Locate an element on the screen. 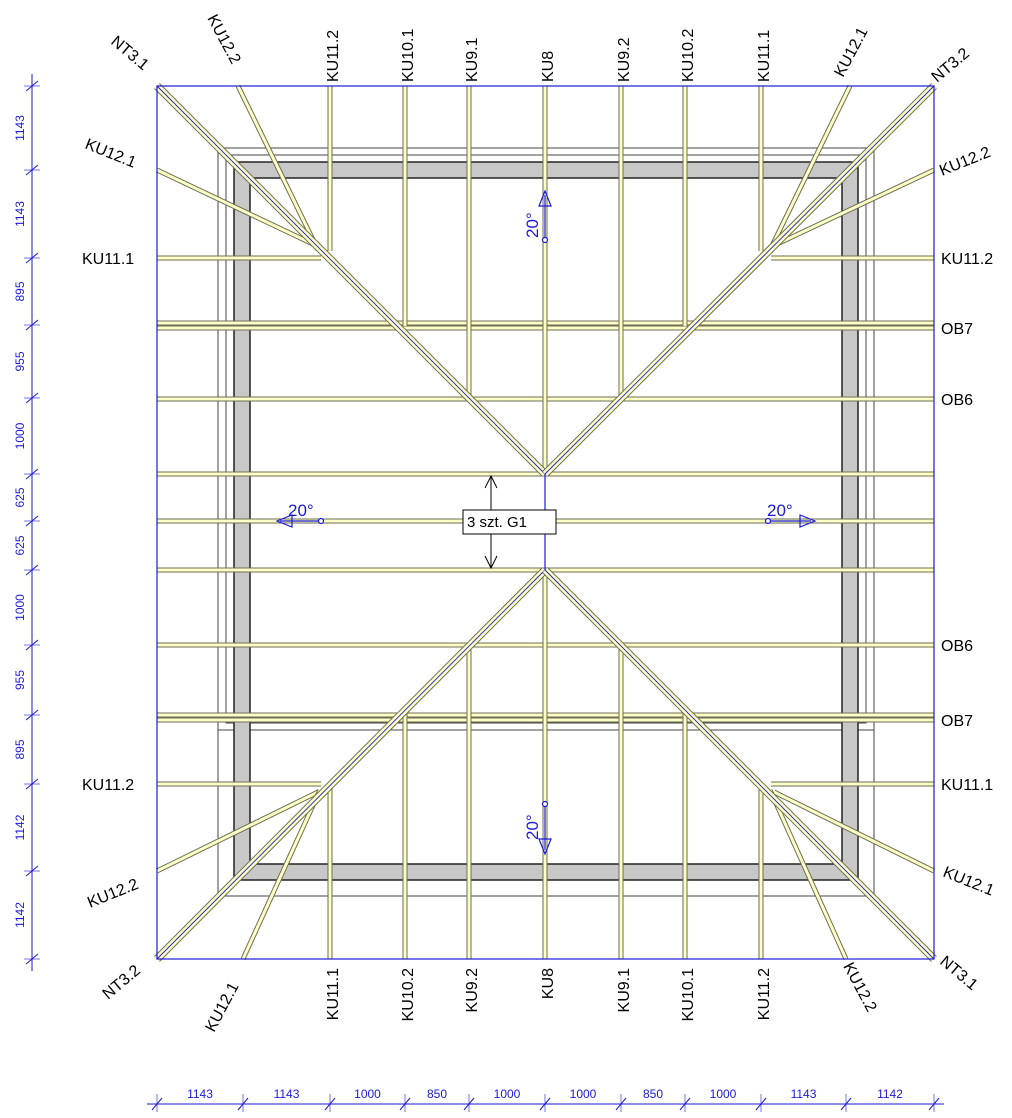 This screenshot has width=1012, height=1118. right-label-2: OB7 is located at coordinates (957, 329).